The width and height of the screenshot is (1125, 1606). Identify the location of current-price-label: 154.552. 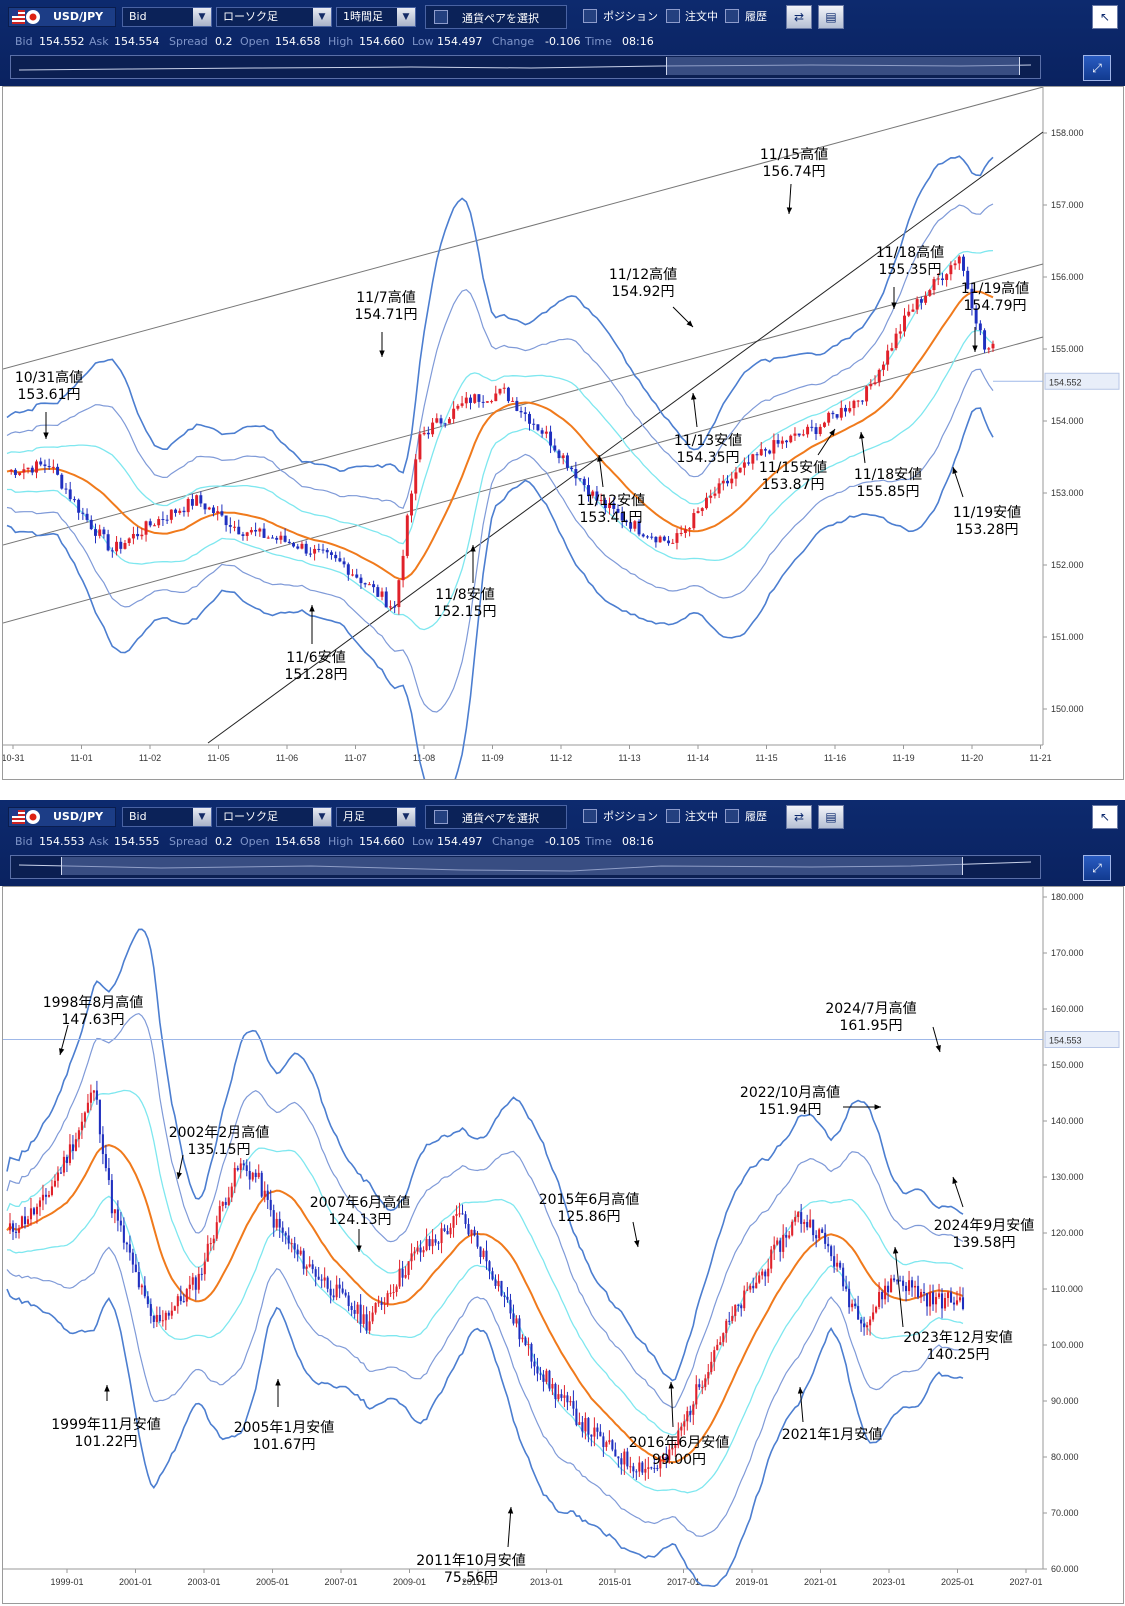
(1065, 382).